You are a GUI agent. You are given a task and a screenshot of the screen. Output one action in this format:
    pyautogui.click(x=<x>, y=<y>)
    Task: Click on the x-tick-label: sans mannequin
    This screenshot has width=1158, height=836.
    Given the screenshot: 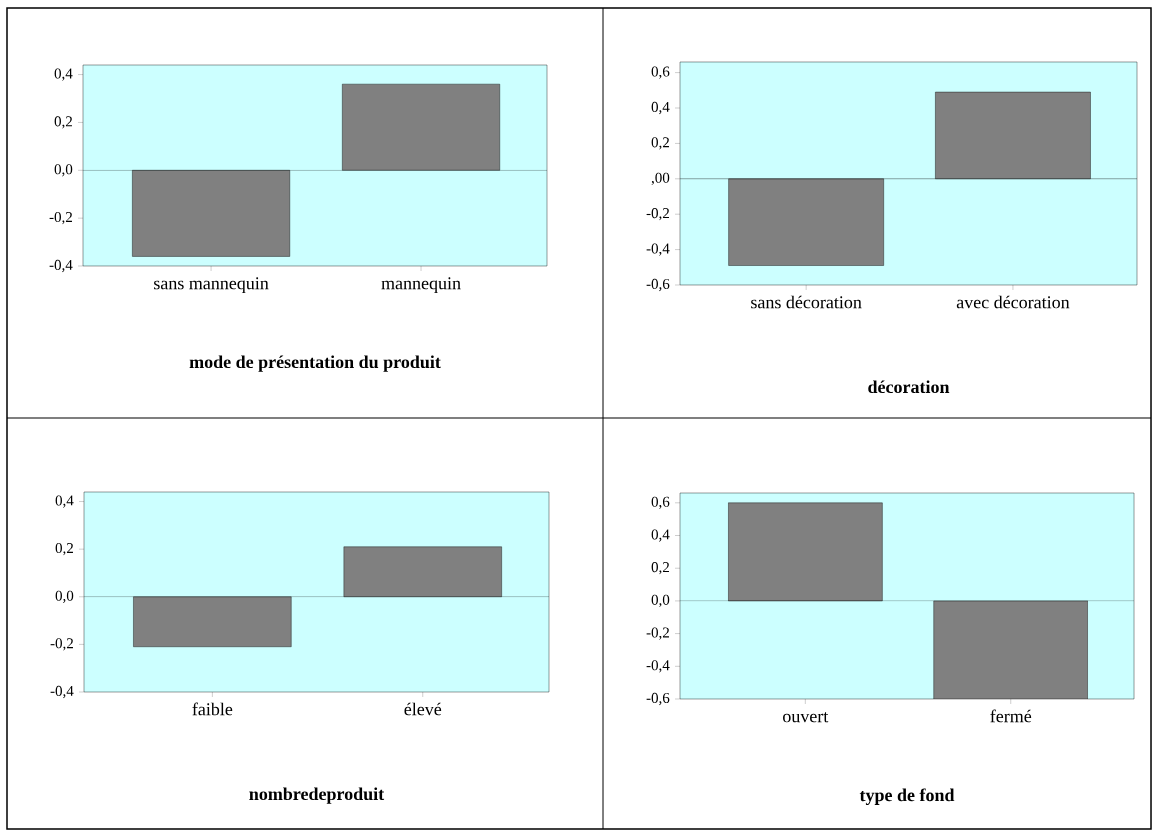 What is the action you would take?
    pyautogui.click(x=211, y=285)
    